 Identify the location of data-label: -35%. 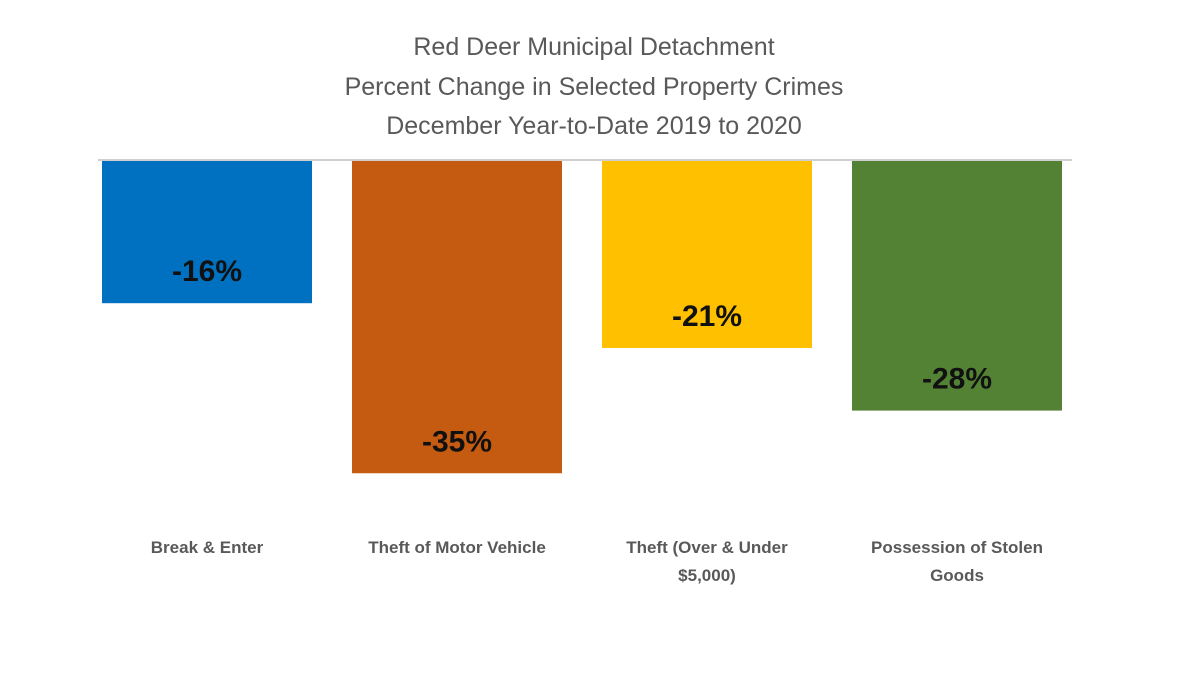
(457, 441).